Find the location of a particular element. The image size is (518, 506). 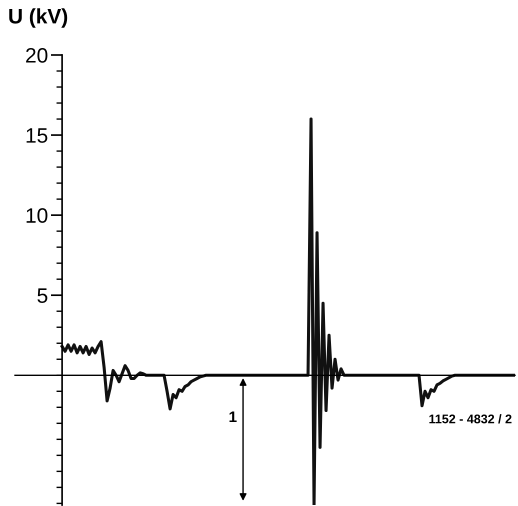

annotation: 1152 - 4832 / 2 is located at coordinates (470, 419).